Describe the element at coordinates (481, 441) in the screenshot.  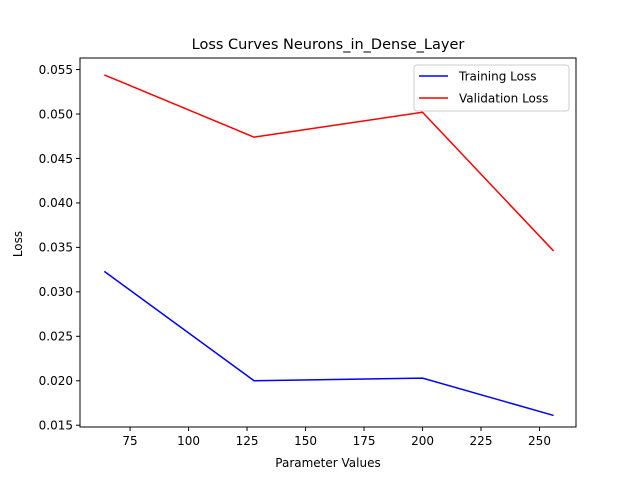
I see `x-tick-label: 225` at that location.